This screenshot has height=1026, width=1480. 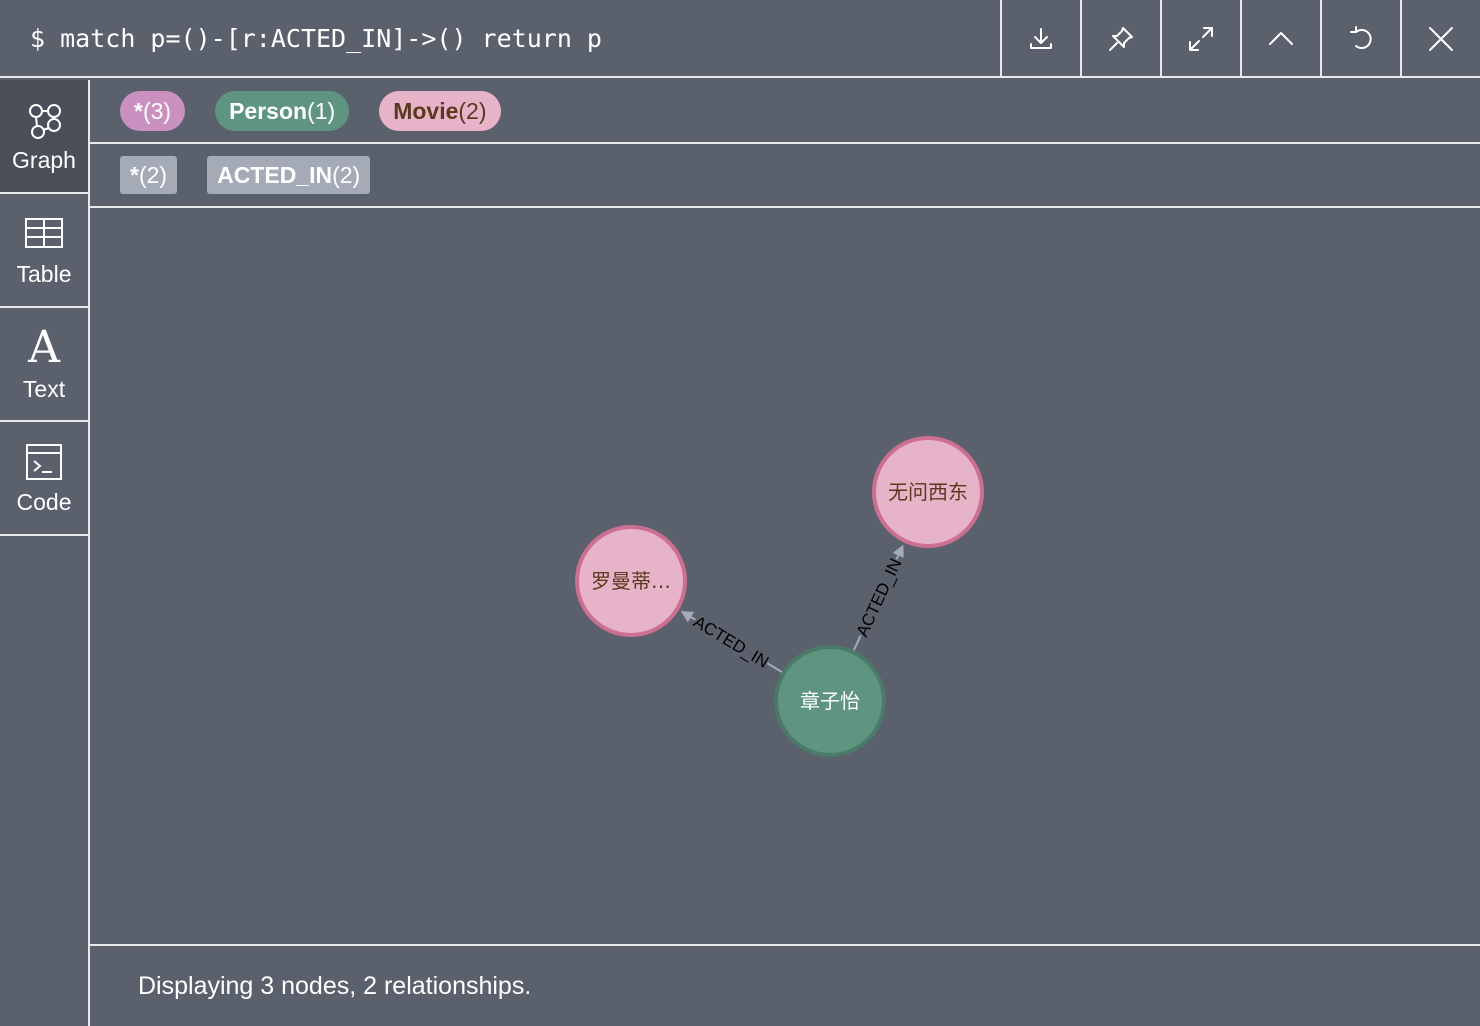 I want to click on query-editor: $ match p=()-[r:ACTED_IN]->() return p, so click(x=316, y=38).